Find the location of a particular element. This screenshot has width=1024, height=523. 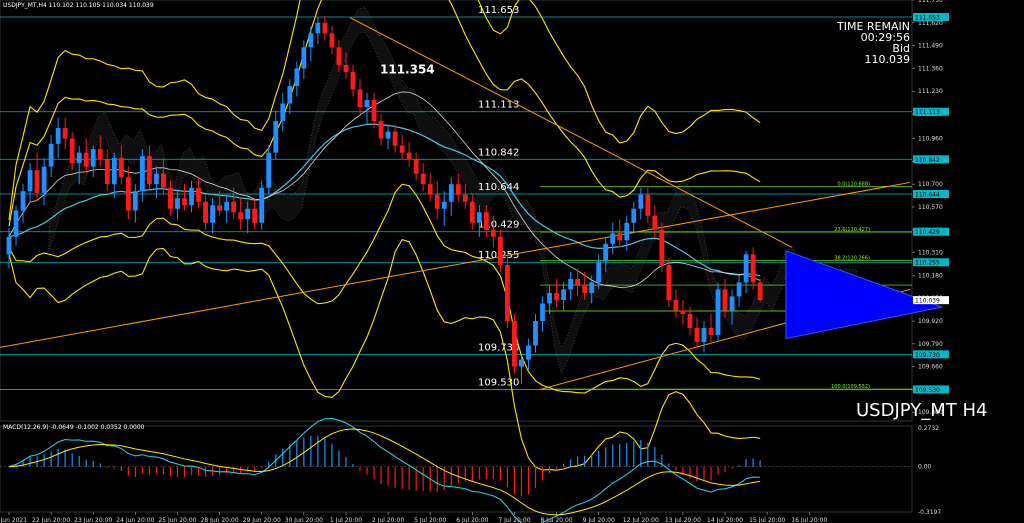

axis-price-box-label: 110.842 is located at coordinates (927, 160).